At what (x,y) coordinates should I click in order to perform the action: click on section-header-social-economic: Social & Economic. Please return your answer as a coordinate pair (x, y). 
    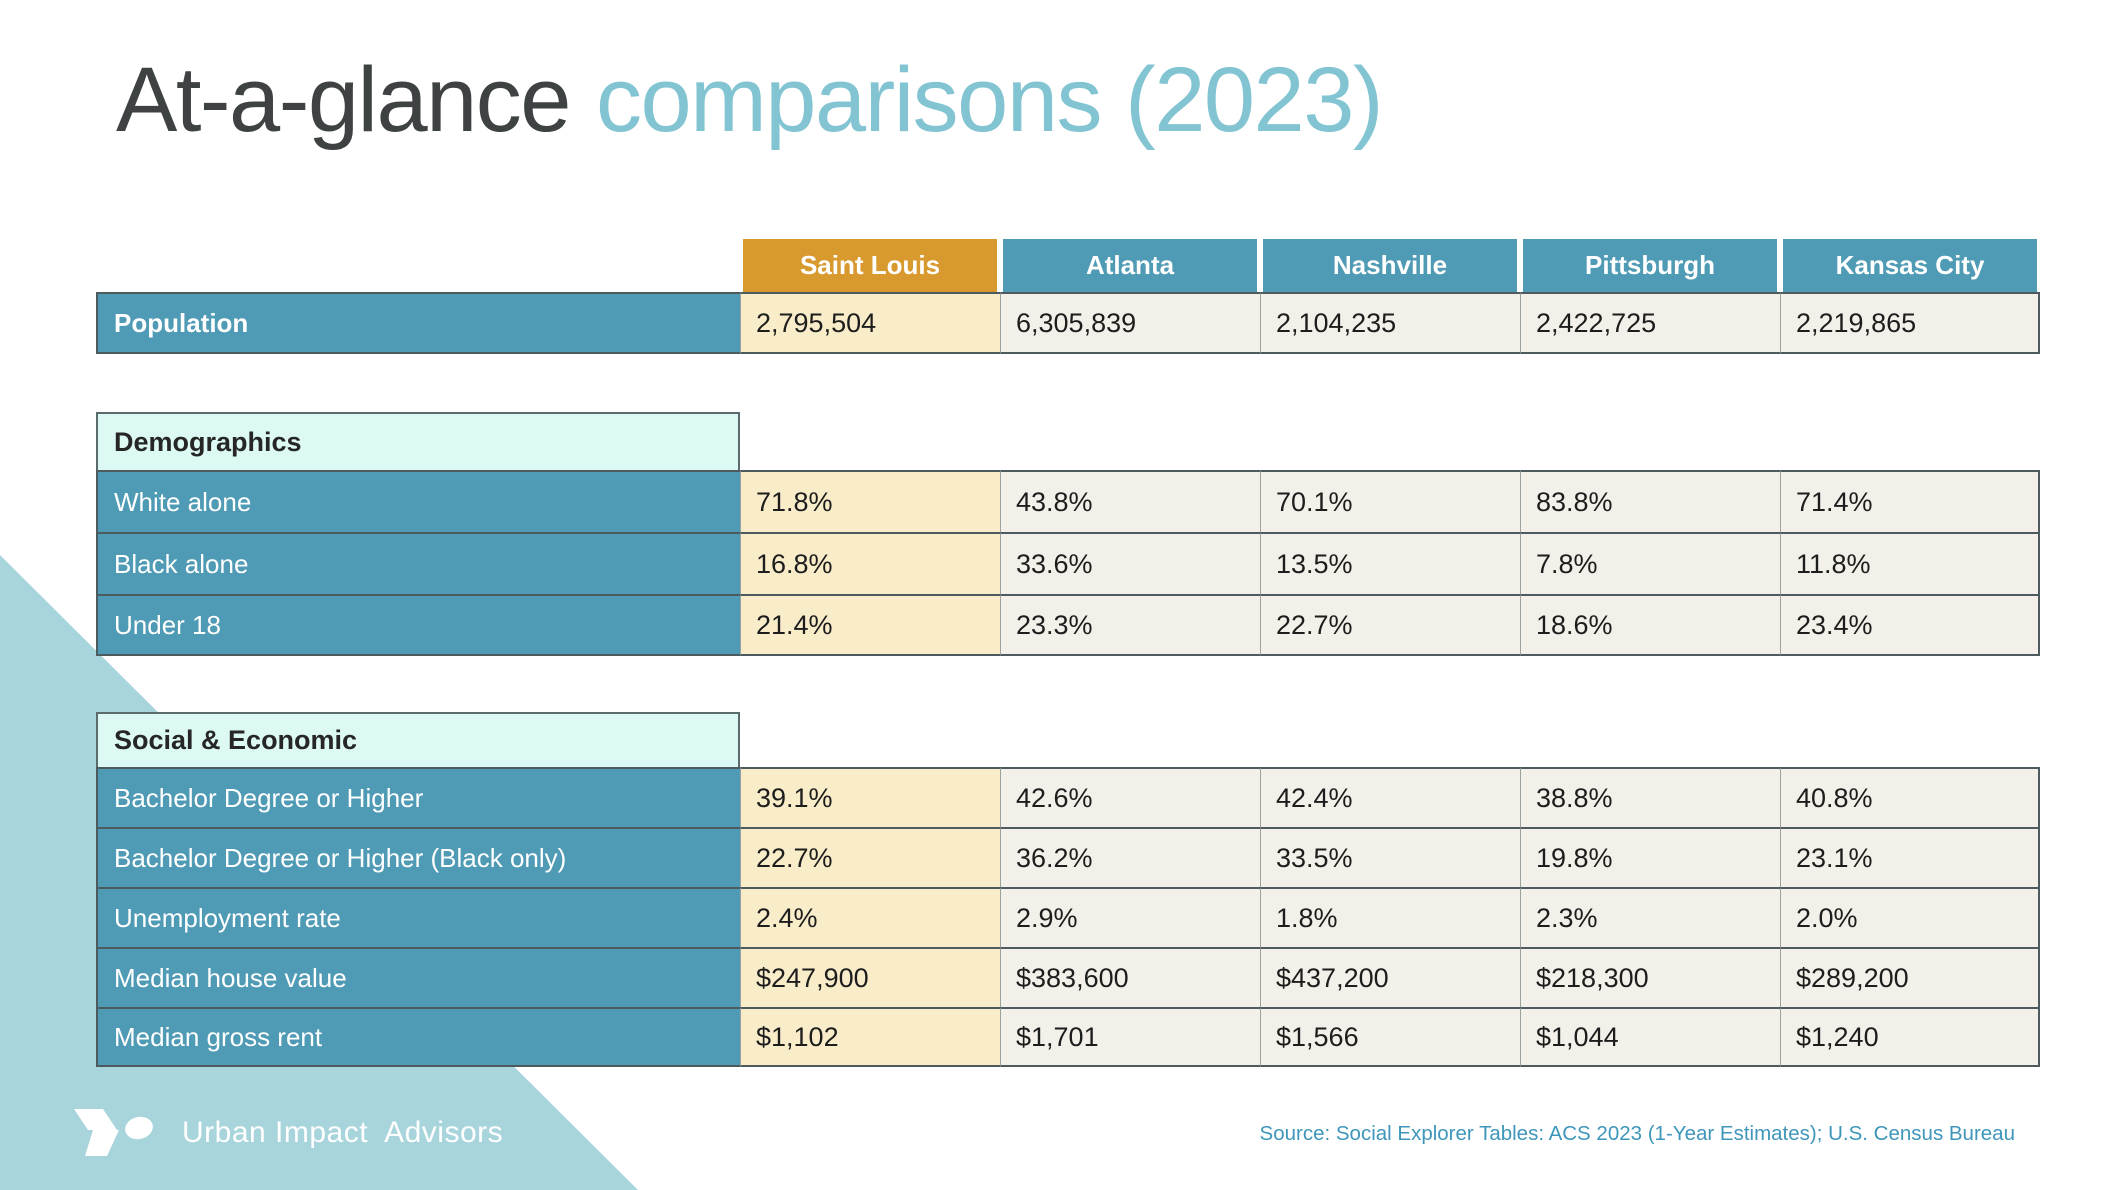
    Looking at the image, I should click on (418, 739).